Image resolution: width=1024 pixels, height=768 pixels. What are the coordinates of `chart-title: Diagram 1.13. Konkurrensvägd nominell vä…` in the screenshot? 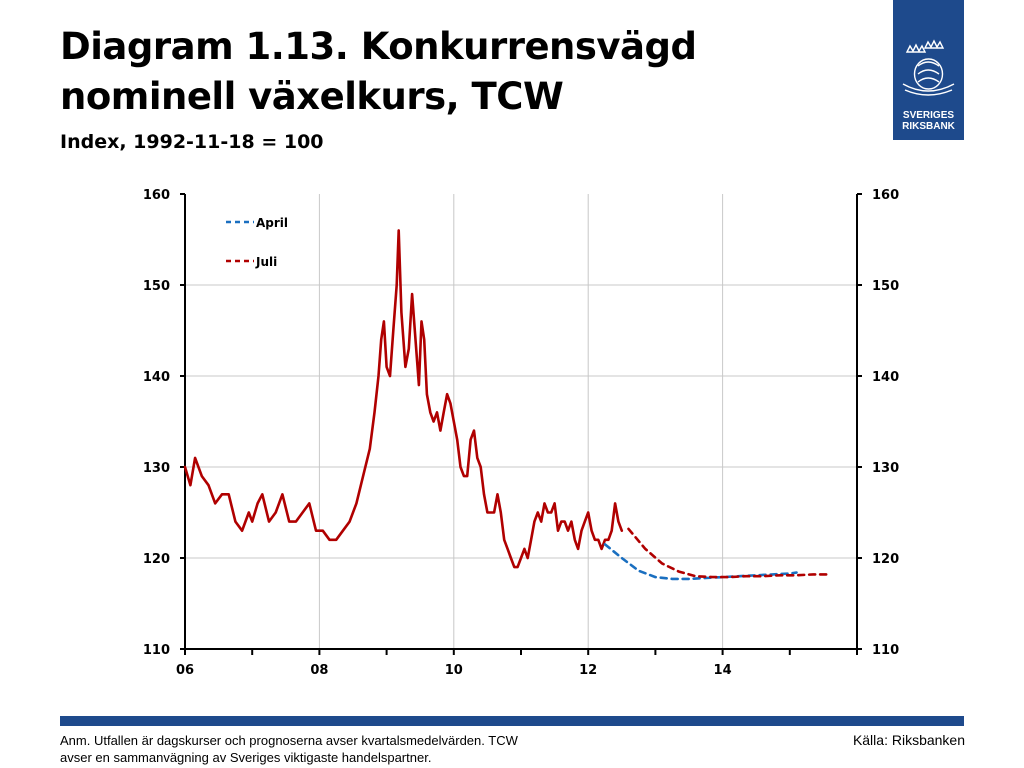 It's located at (460, 72).